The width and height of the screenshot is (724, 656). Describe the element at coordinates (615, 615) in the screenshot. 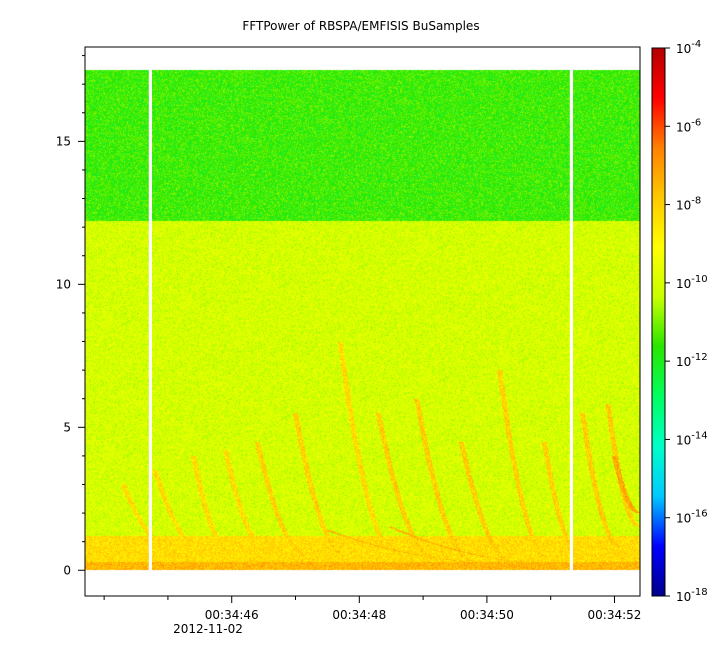

I see `x-tick-label: 00:34:52` at that location.